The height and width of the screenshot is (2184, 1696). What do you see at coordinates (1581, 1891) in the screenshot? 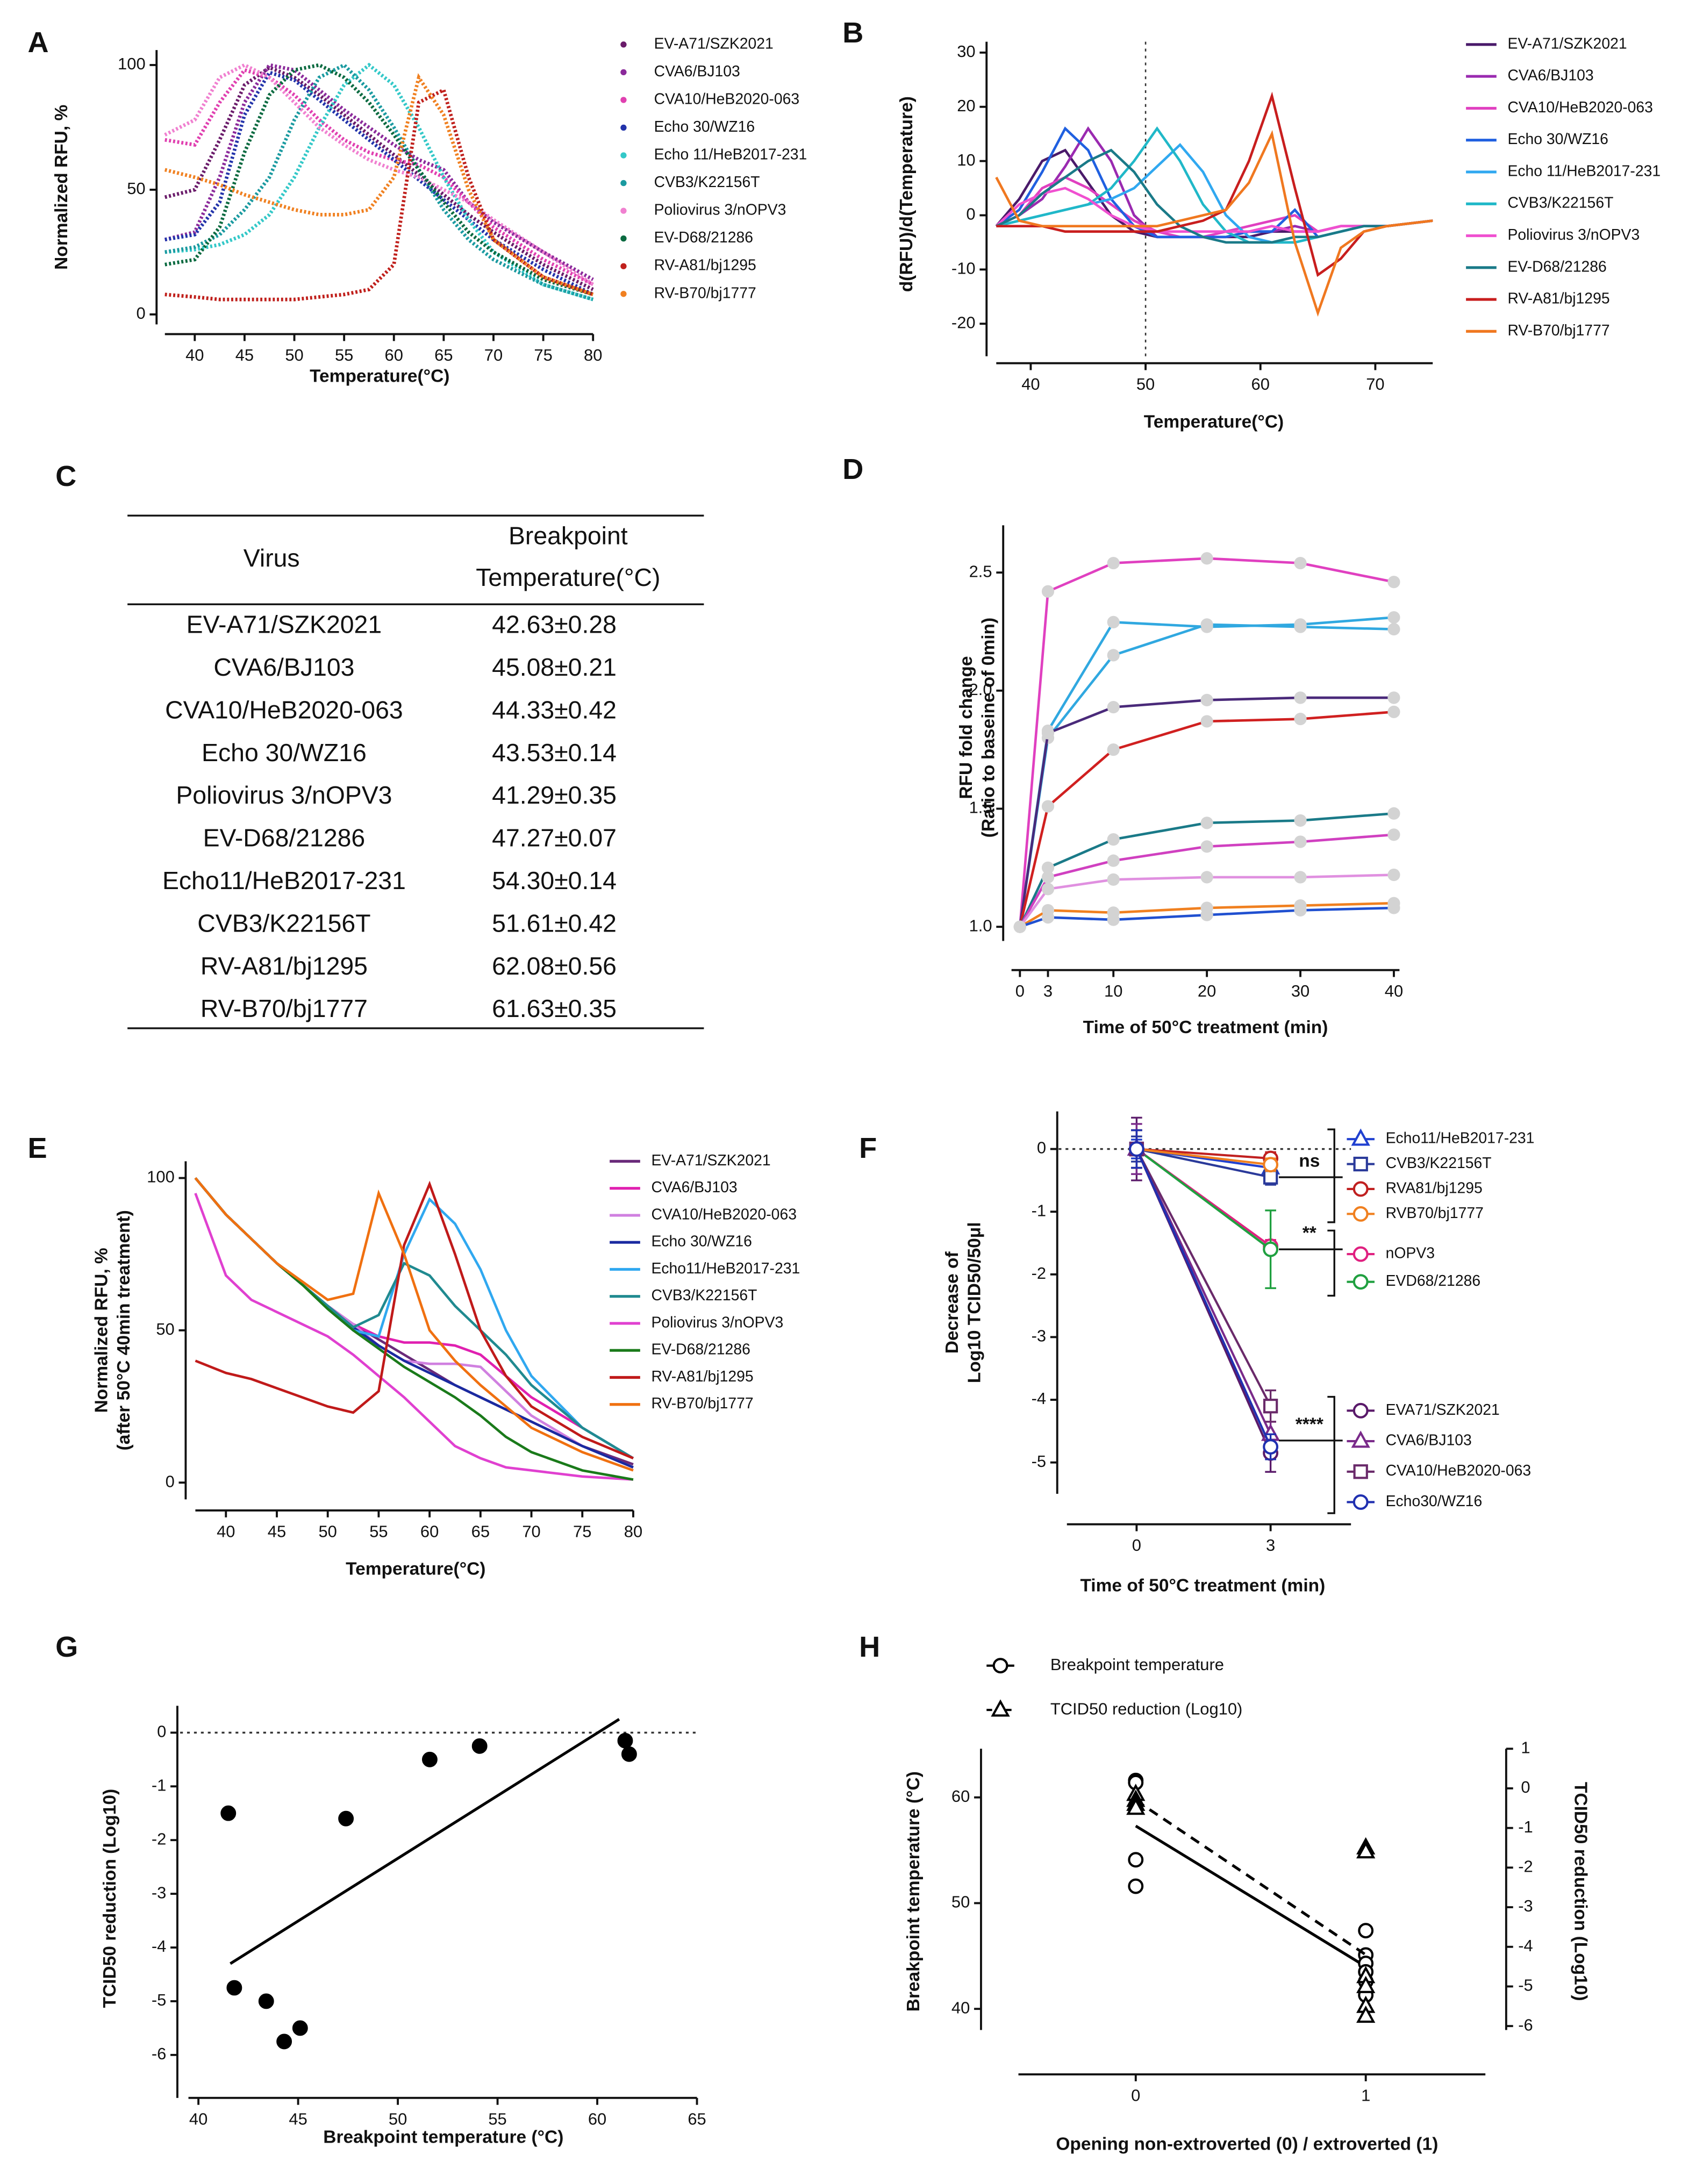
I see `y2-axis-title: TCID50 reduction (Log10)` at bounding box center [1581, 1891].